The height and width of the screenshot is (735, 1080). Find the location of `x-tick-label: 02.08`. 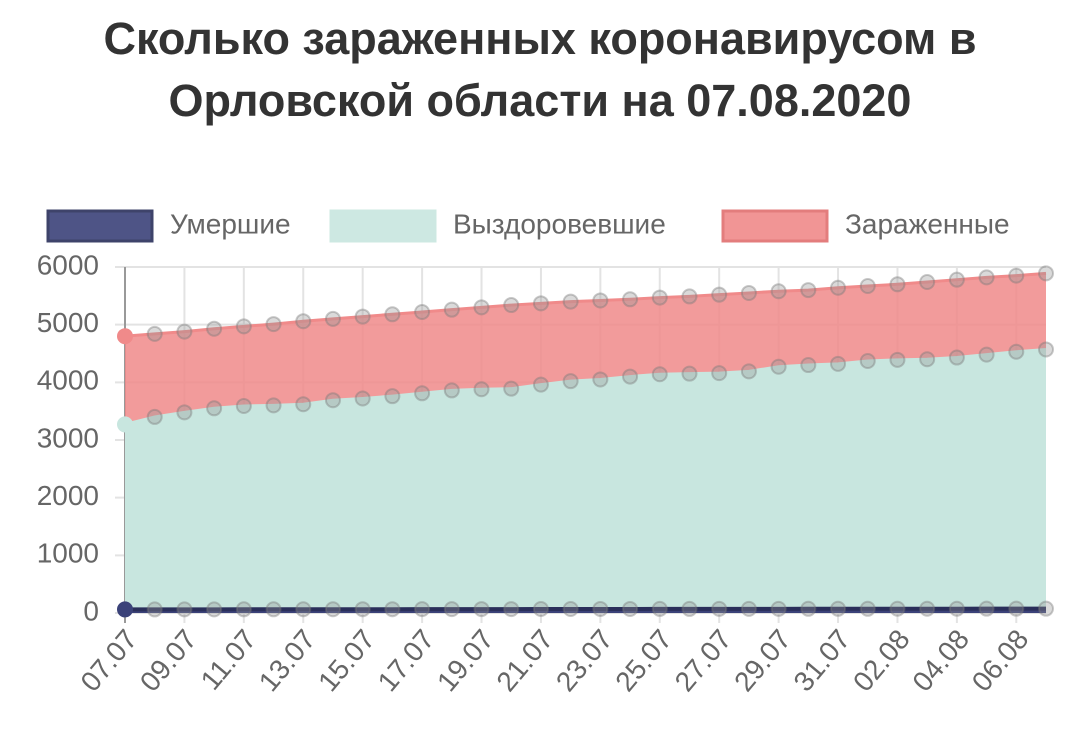

x-tick-label: 02.08 is located at coordinates (881, 661).